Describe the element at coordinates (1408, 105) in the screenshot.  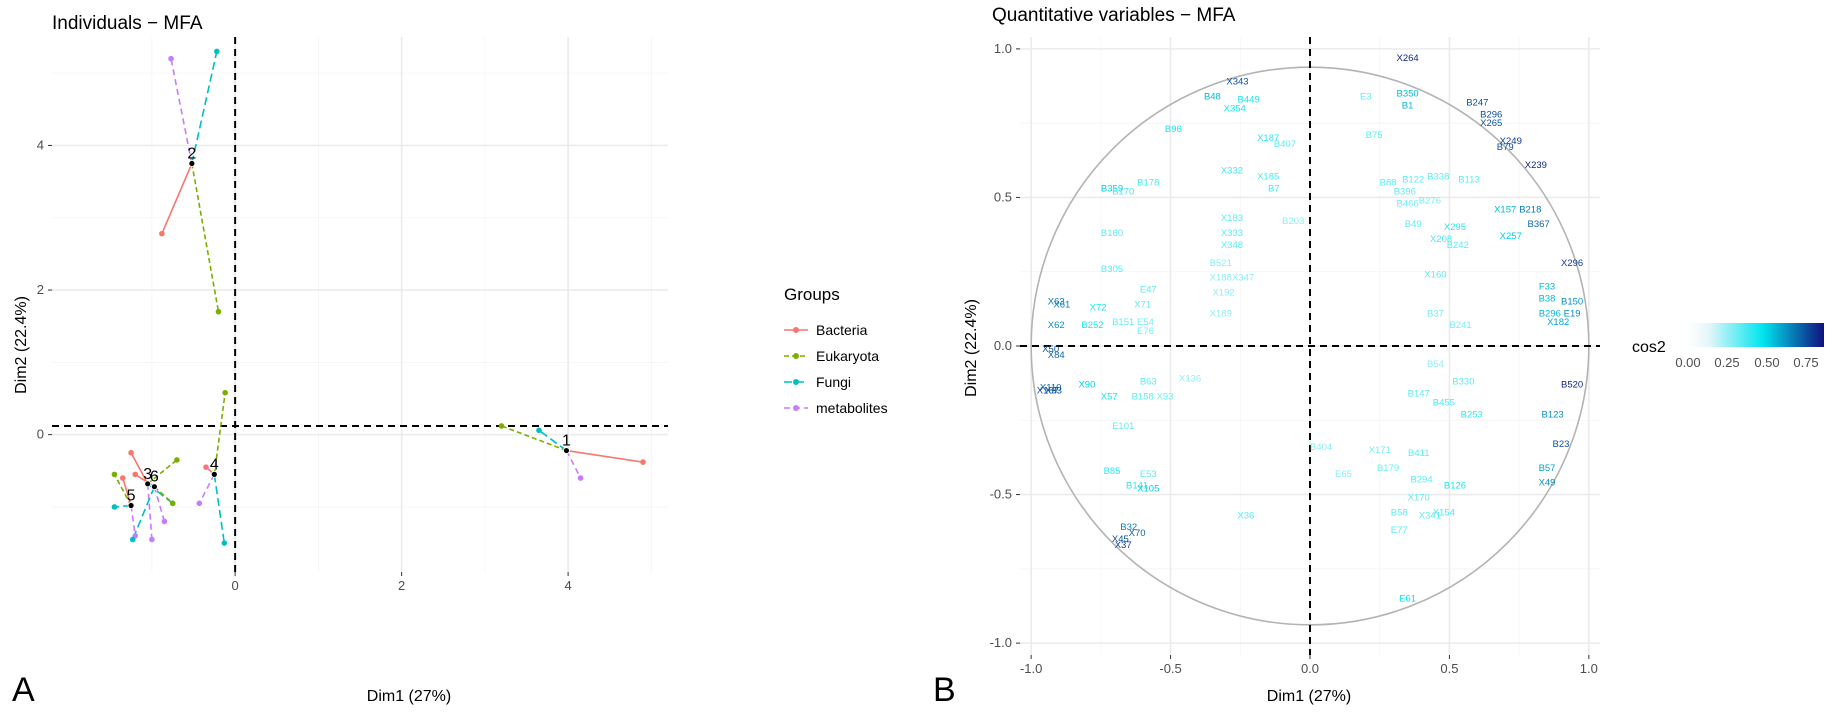
I see `variable-label: B1` at that location.